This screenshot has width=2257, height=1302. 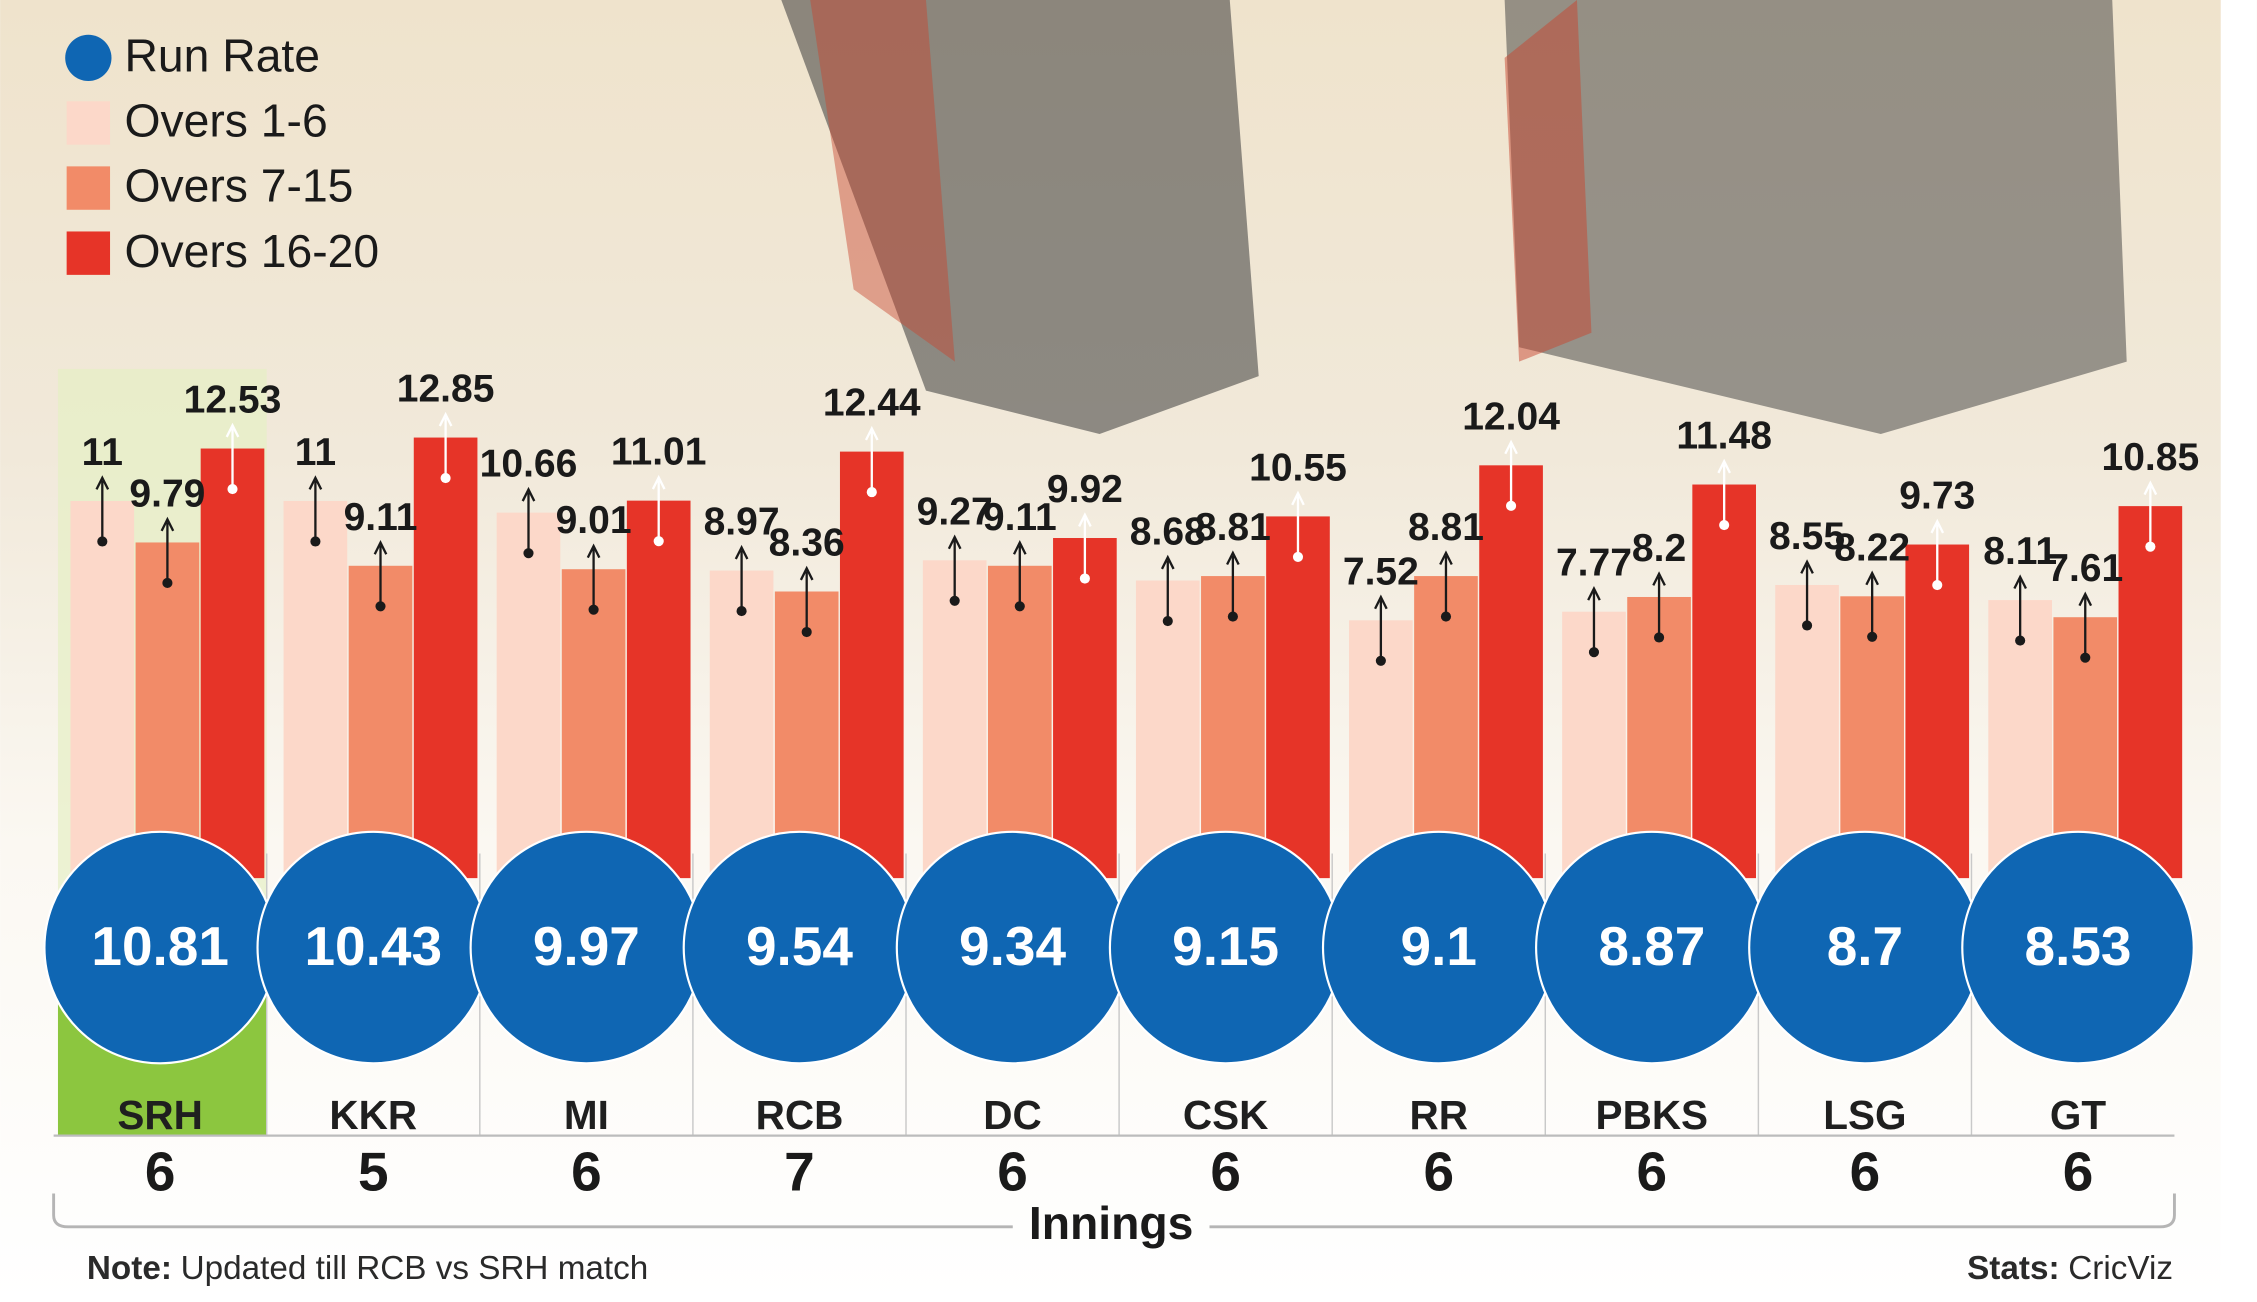 I want to click on run-rate-label: 8.53, so click(x=2078, y=946).